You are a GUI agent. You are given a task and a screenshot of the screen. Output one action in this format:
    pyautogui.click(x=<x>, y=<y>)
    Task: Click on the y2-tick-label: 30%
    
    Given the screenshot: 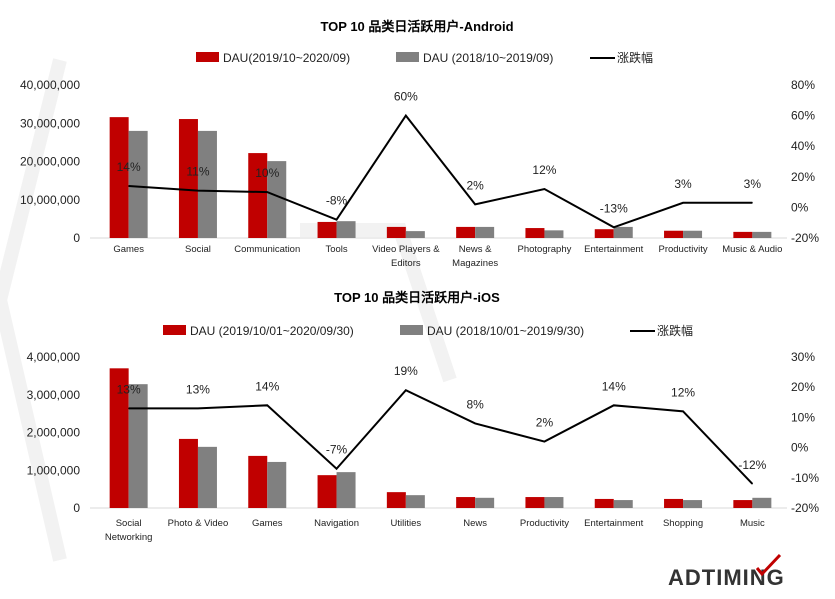 What is the action you would take?
    pyautogui.click(x=803, y=357)
    